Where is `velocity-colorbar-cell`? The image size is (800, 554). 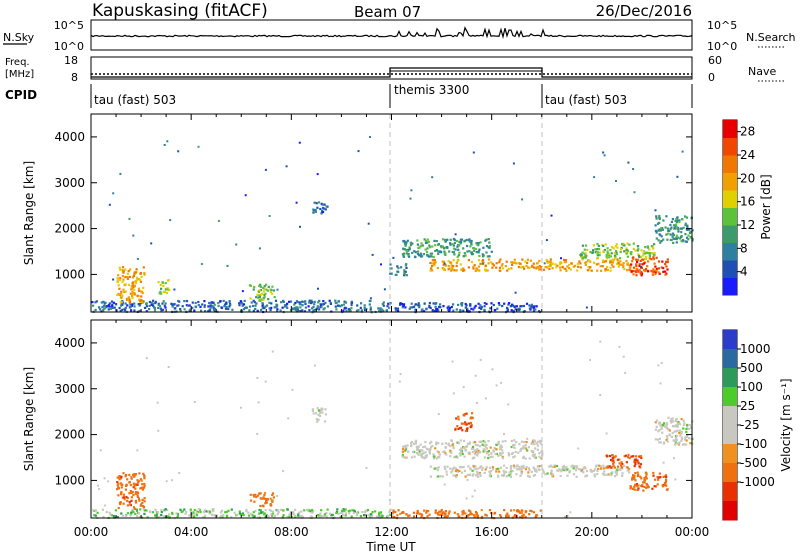 velocity-colorbar-cell is located at coordinates (730, 378).